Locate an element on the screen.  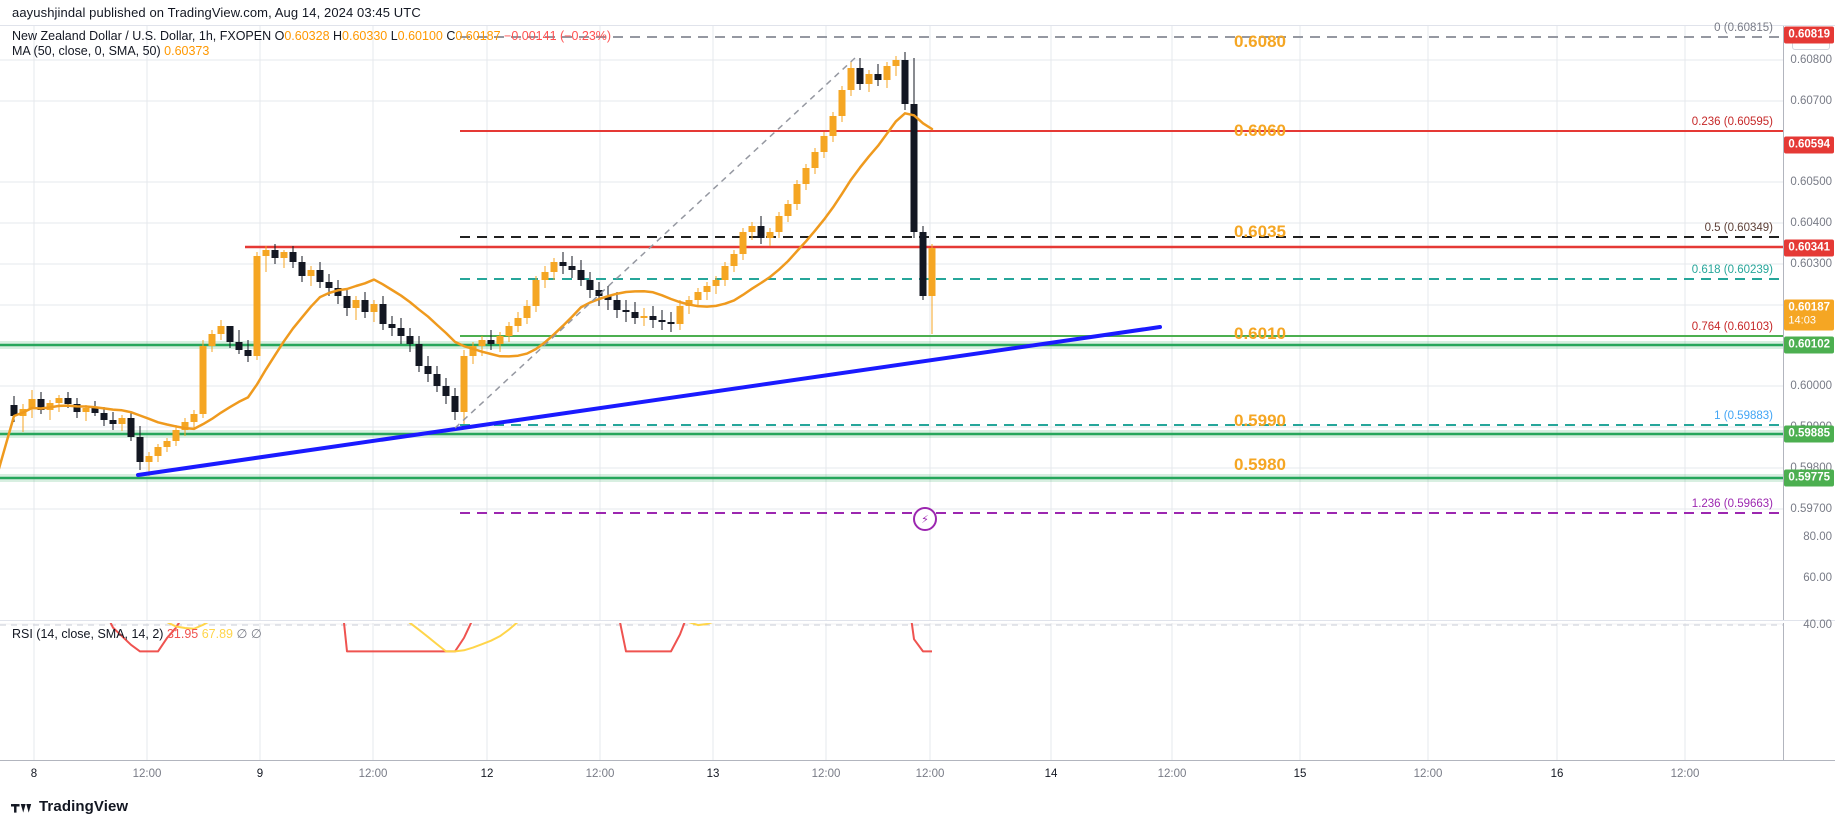
rsi-scale: 80.00 60.00 40.00 is located at coordinates (1809, 645).